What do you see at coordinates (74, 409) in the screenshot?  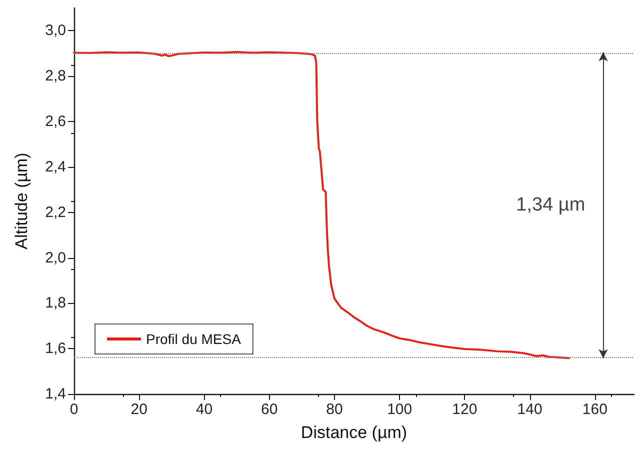 I see `x-tick-label: 0` at bounding box center [74, 409].